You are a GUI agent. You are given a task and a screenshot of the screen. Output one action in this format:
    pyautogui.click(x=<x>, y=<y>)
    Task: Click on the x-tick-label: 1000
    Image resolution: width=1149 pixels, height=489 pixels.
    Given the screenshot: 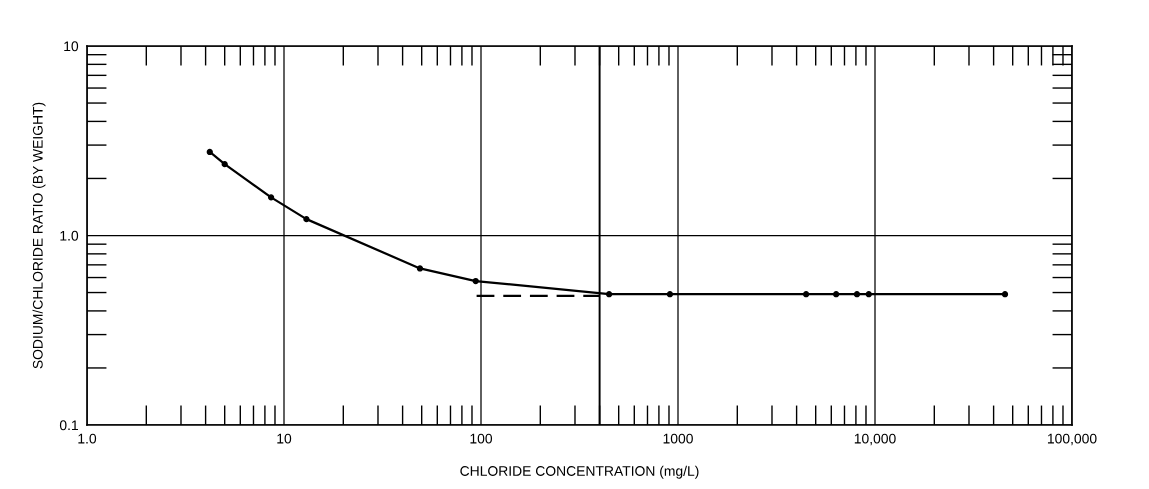 What is the action you would take?
    pyautogui.click(x=678, y=438)
    